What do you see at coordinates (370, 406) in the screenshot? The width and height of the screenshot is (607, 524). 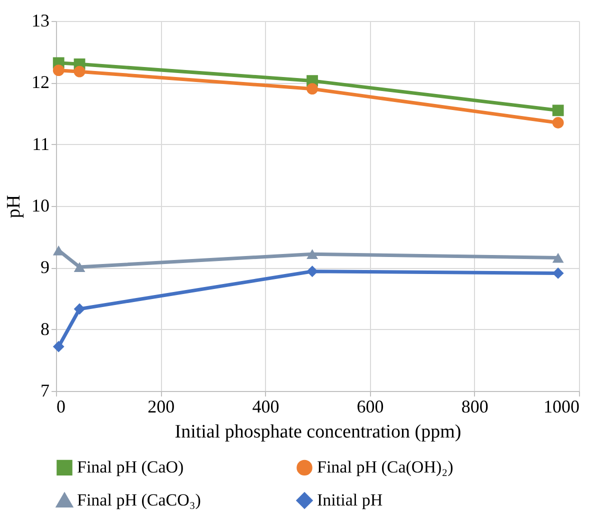 I see `x-tick-label: 600` at bounding box center [370, 406].